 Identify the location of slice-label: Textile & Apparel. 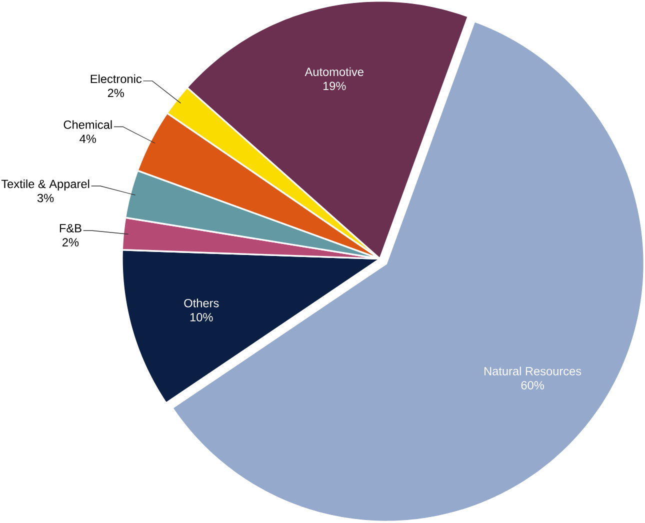
(45, 185).